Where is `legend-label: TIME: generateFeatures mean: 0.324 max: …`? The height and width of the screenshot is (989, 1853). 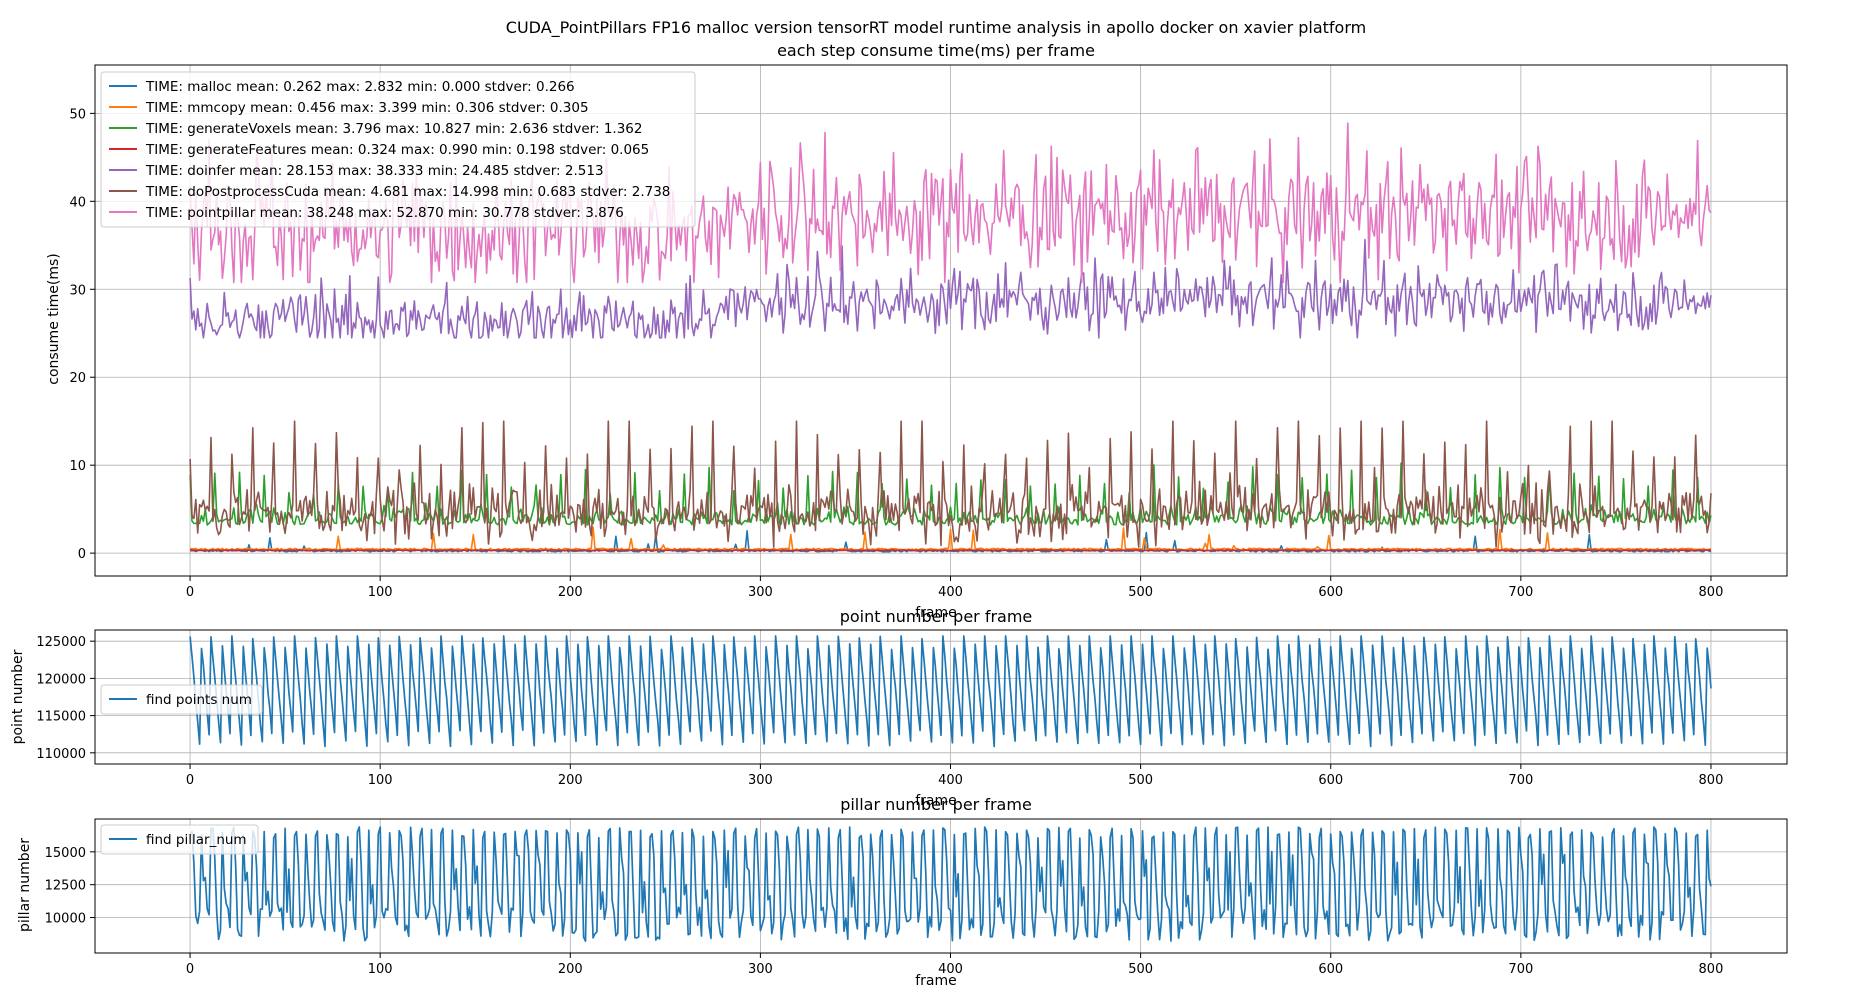
legend-label: TIME: generateFeatures mean: 0.324 max: … is located at coordinates (397, 150).